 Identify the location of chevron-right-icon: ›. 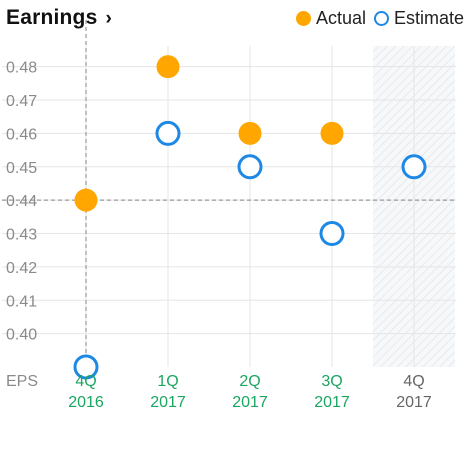
(108, 18).